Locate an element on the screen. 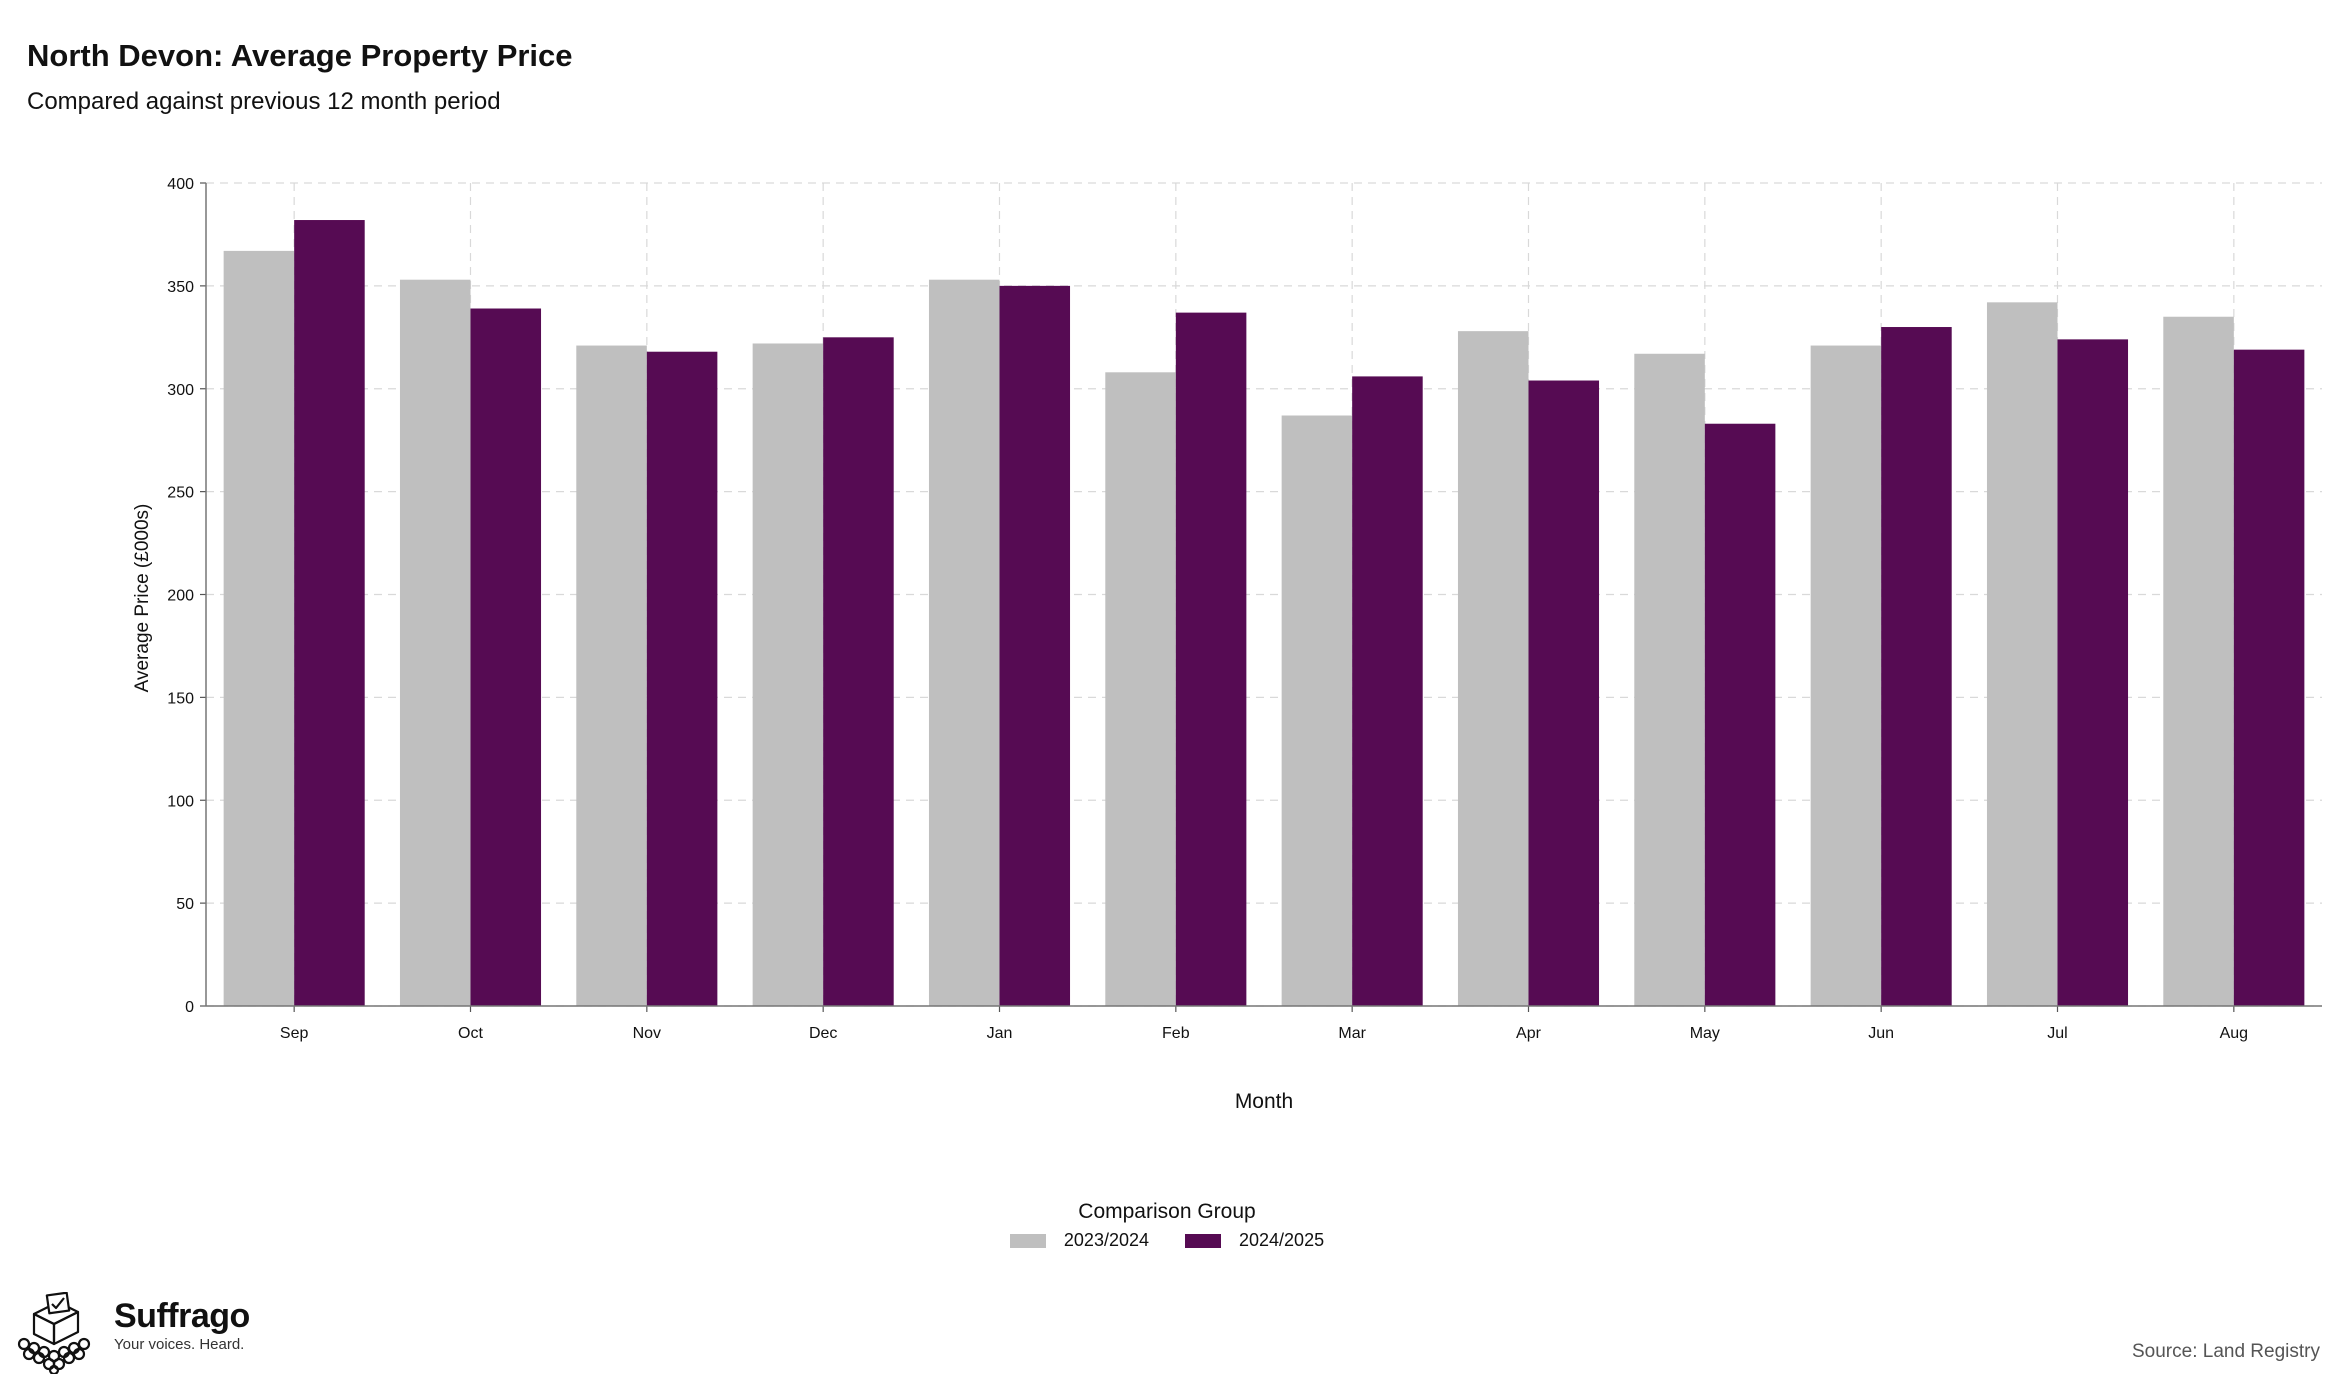  x-axis-label: Month is located at coordinates (1264, 1101).